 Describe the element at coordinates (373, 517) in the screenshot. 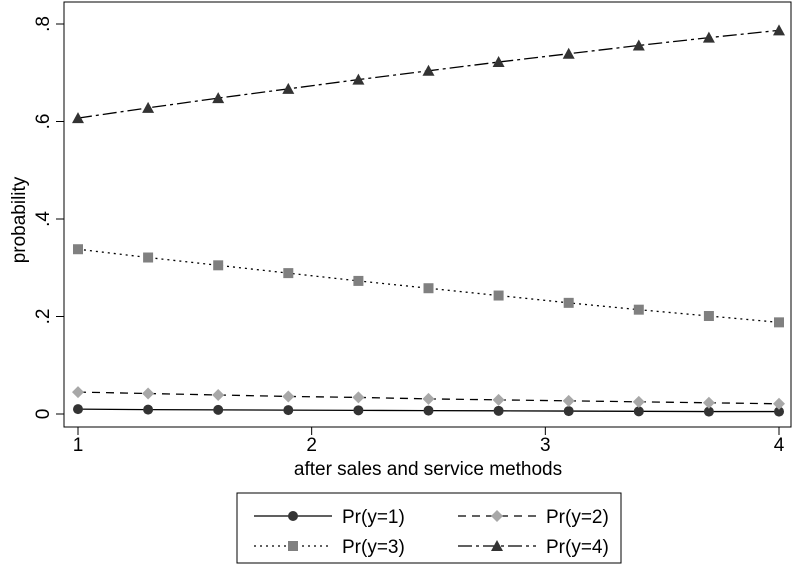

I see `legend-label: Pr(y=1)` at that location.